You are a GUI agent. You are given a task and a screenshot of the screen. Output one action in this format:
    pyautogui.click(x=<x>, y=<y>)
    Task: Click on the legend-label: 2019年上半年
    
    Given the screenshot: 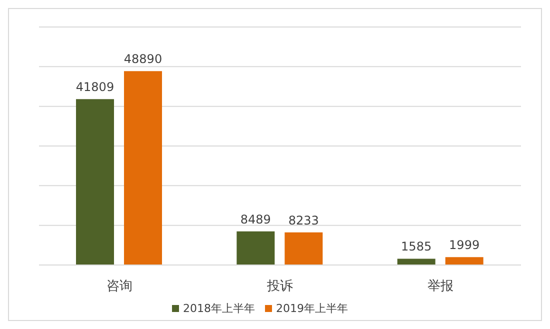 What is the action you would take?
    pyautogui.click(x=312, y=308)
    